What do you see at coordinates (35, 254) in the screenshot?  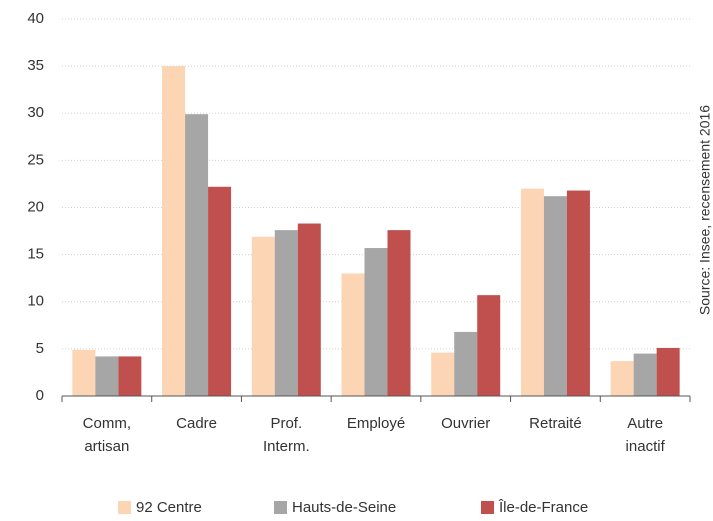 I see `y-tick-label: 15` at bounding box center [35, 254].